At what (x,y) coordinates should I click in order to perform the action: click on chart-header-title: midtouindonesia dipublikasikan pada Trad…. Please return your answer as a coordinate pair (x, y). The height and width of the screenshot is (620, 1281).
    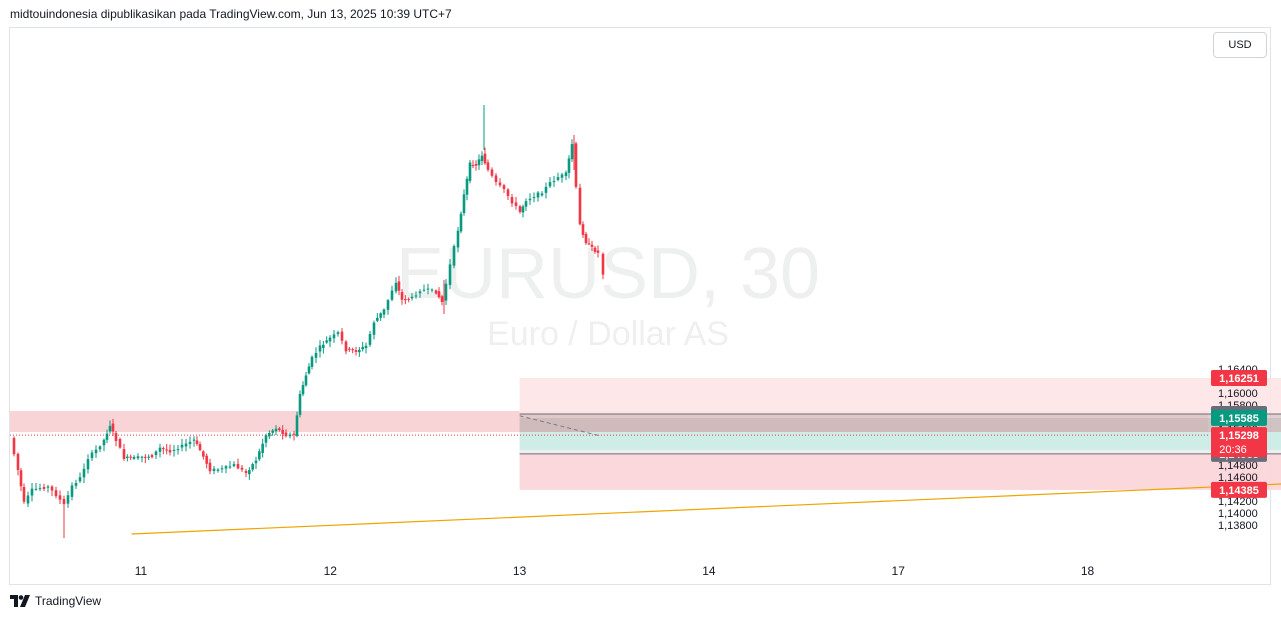
    Looking at the image, I should click on (231, 14).